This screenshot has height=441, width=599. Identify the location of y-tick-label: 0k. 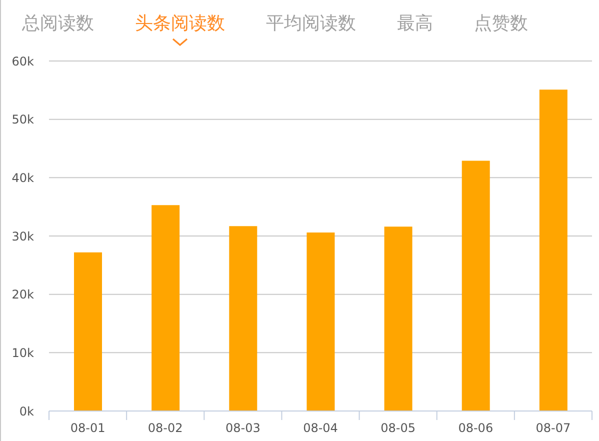
(26, 411).